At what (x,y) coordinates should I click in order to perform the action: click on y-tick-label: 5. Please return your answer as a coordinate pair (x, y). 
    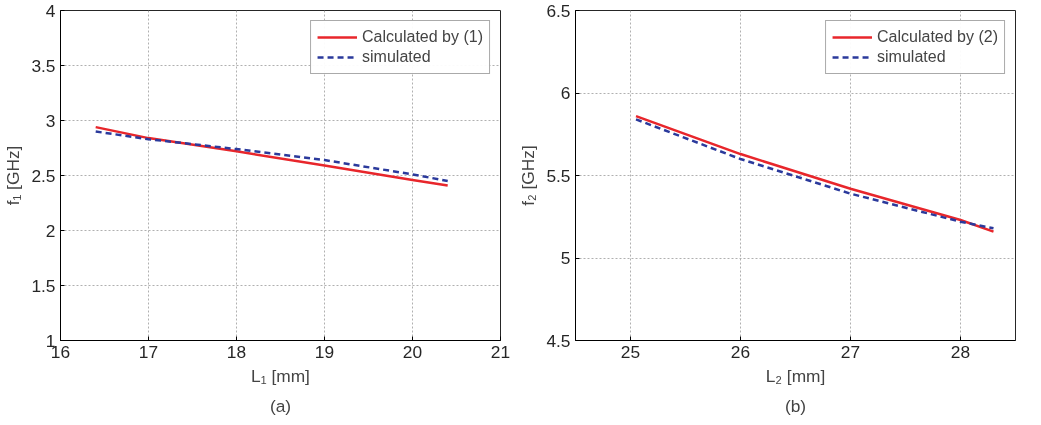
    Looking at the image, I should click on (565, 258).